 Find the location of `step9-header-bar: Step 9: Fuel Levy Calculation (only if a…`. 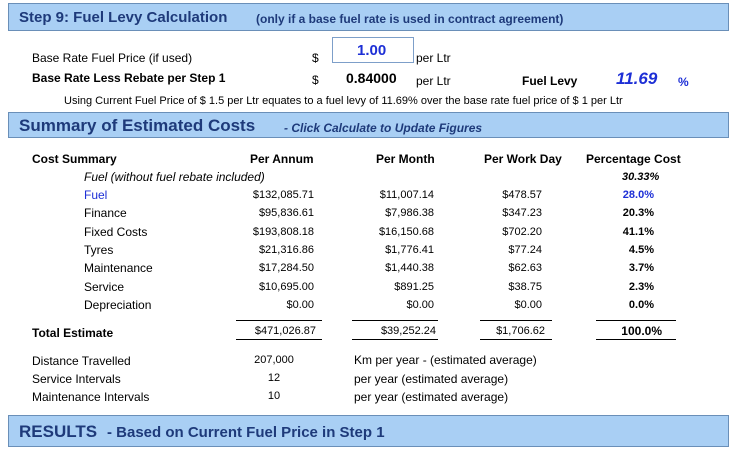

step9-header-bar: Step 9: Fuel Levy Calculation (only if a… is located at coordinates (368, 17).